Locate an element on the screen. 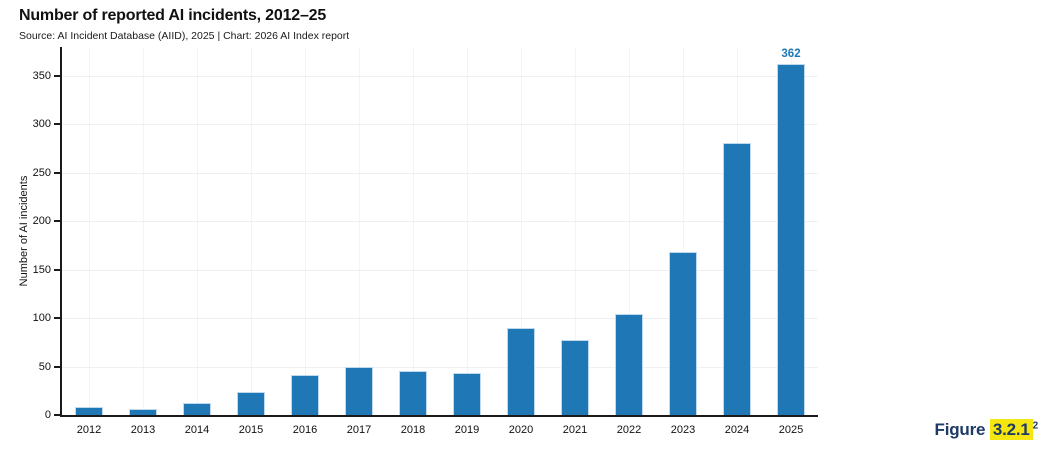 The width and height of the screenshot is (1048, 458). y-tick-label: 50 is located at coordinates (44, 366).